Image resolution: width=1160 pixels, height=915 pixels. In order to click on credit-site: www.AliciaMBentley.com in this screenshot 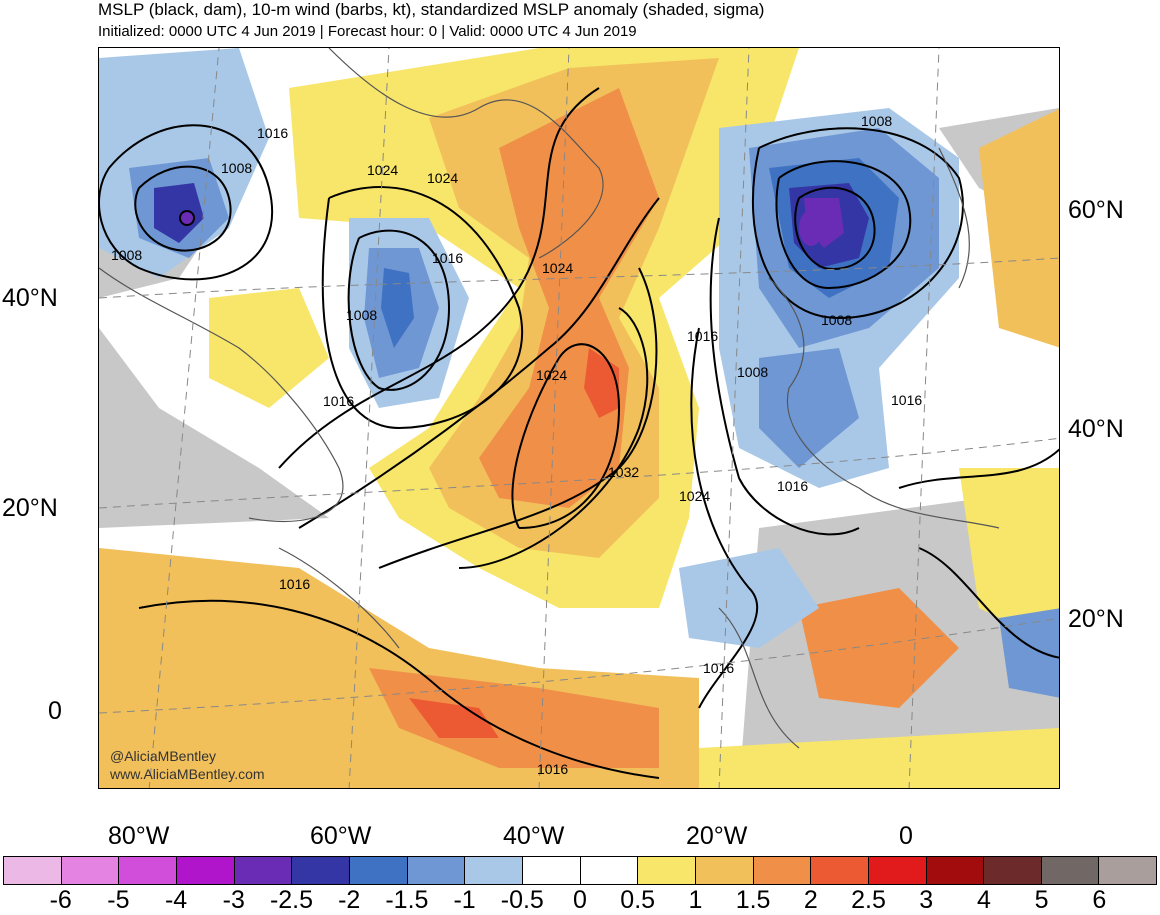, I will do `click(187, 774)`.